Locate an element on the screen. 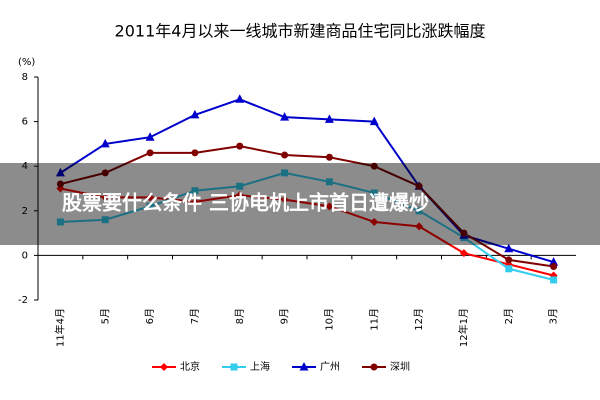  x-tick-label: 3月 is located at coordinates (554, 316).